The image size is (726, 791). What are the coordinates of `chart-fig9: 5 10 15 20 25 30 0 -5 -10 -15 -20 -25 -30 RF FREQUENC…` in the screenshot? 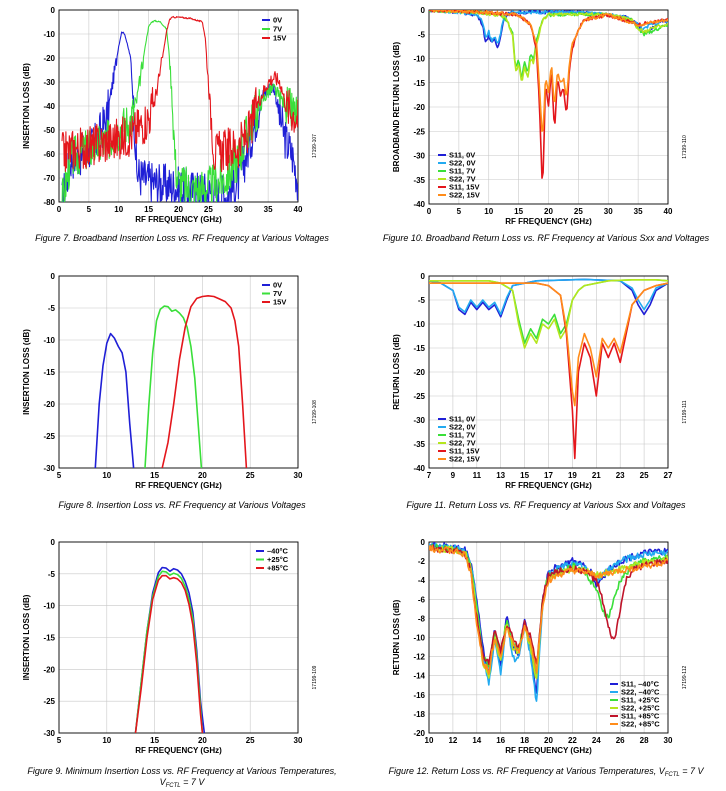 It's located at (179, 663).